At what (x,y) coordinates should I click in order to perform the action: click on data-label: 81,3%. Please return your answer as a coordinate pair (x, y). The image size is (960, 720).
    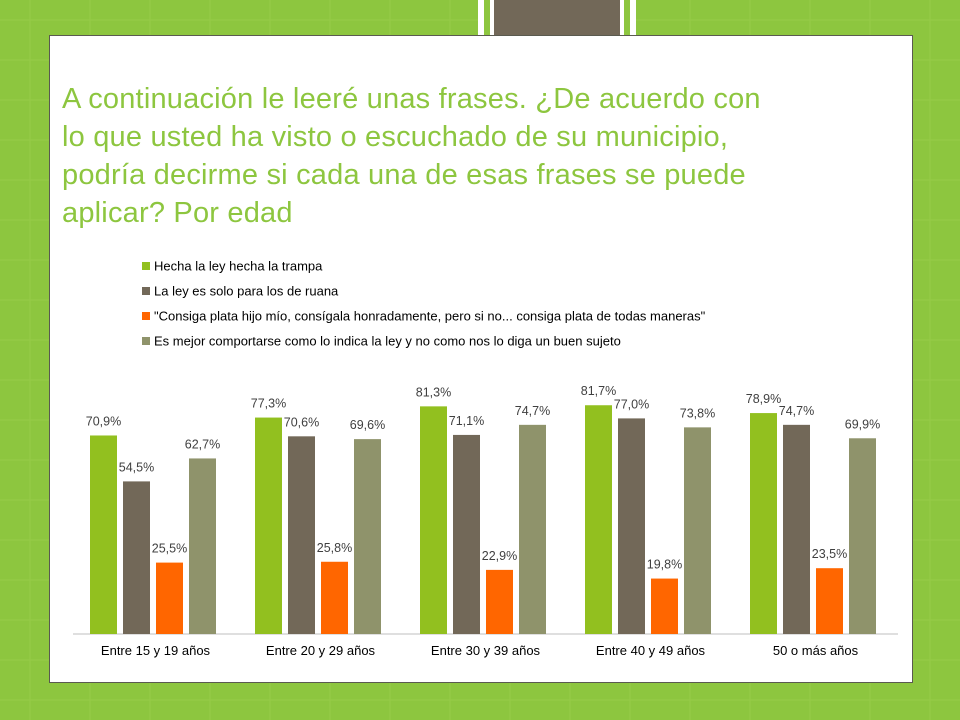
    Looking at the image, I should click on (433, 392).